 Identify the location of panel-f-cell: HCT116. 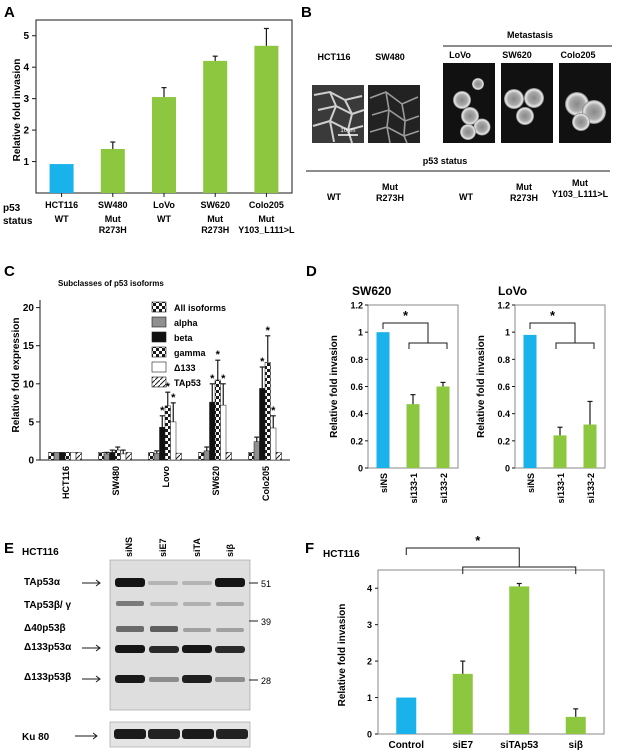
(341, 554).